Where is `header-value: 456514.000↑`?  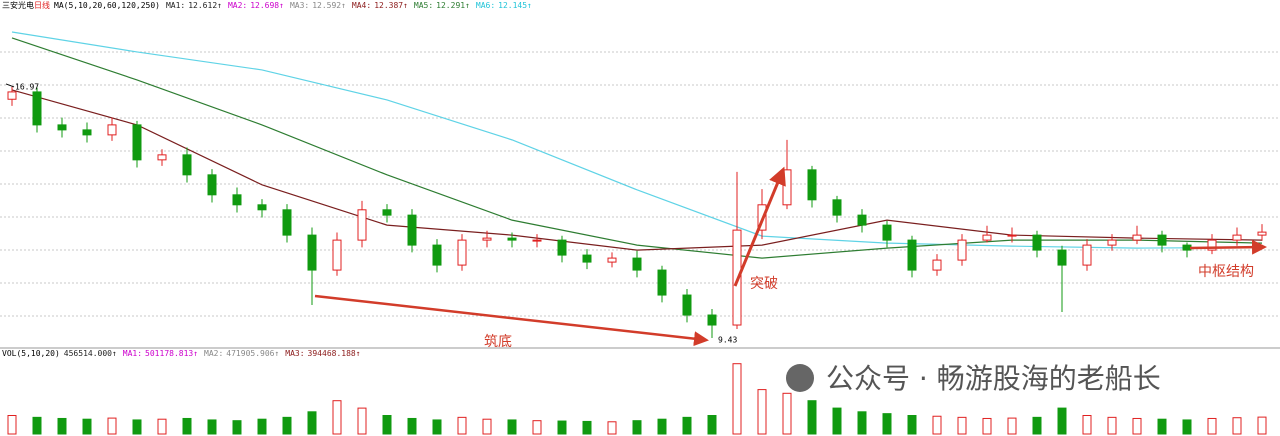
header-value: 456514.000↑ is located at coordinates (90, 353).